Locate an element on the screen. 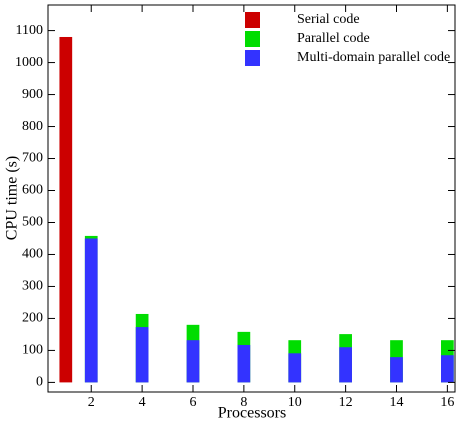 The image size is (474, 427). legend-label: Parallel code is located at coordinates (333, 38).